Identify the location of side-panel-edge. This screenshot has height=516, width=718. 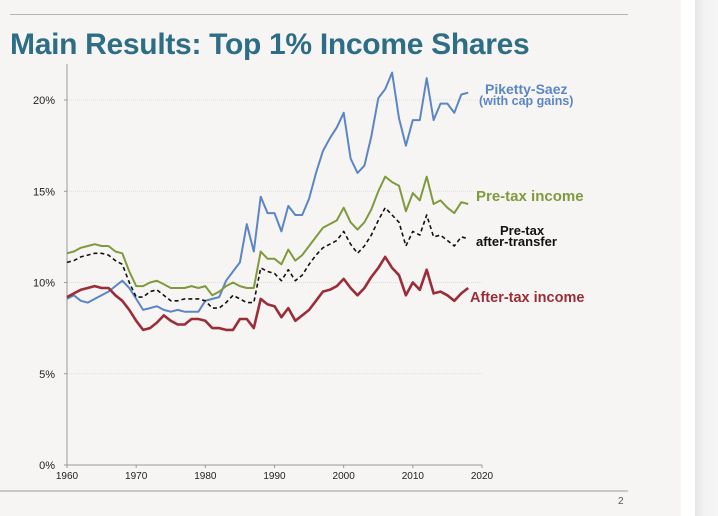
(706, 258).